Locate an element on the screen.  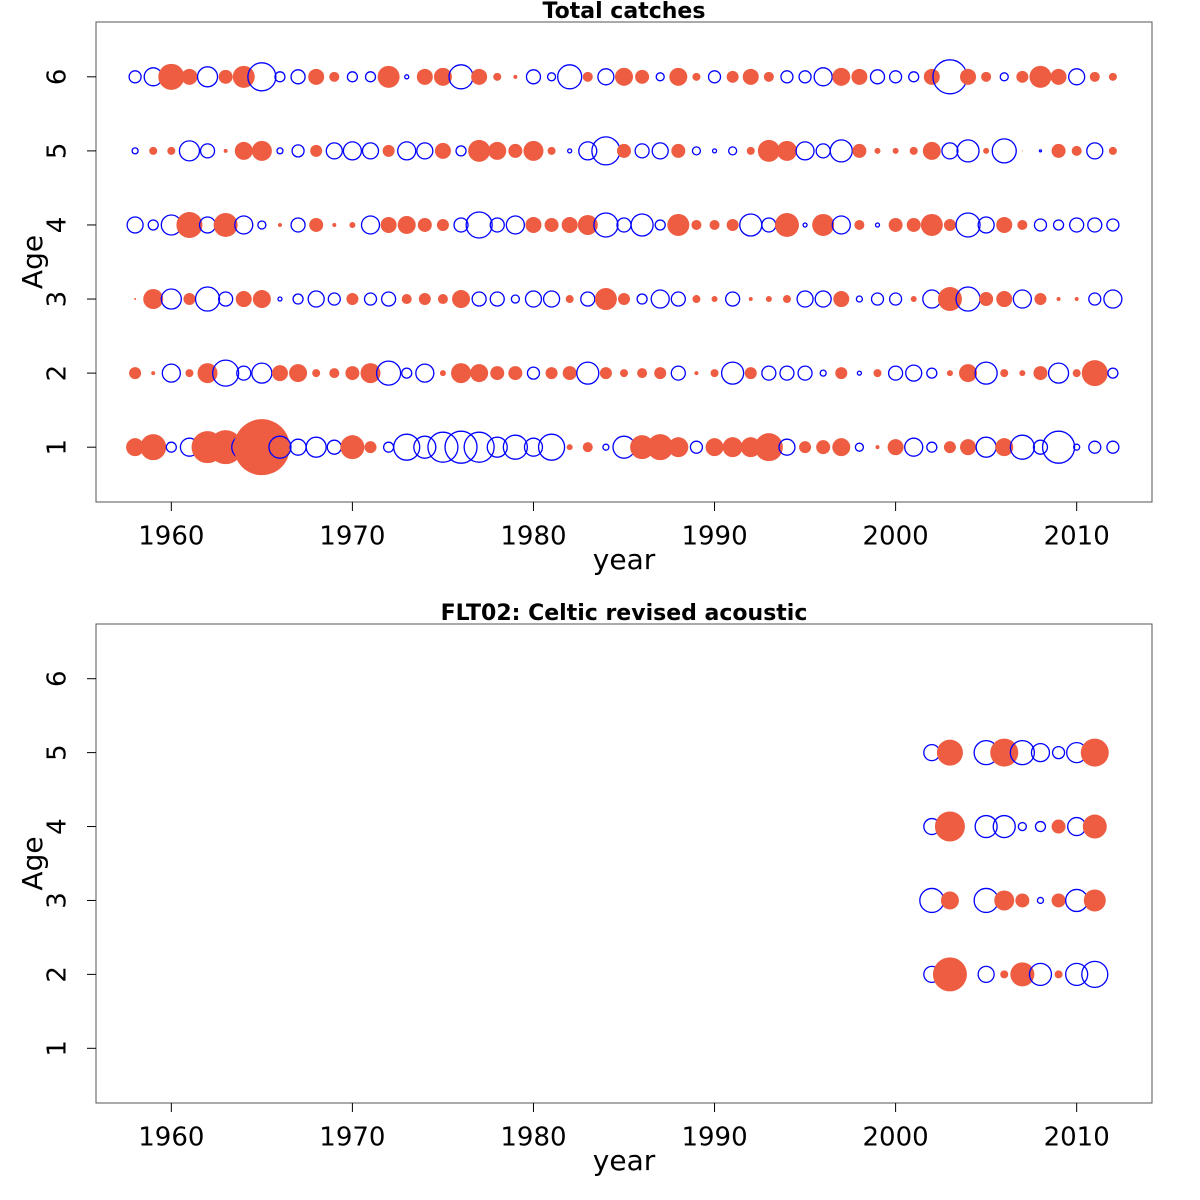
y-tick-label: 6 is located at coordinates (58, 77).